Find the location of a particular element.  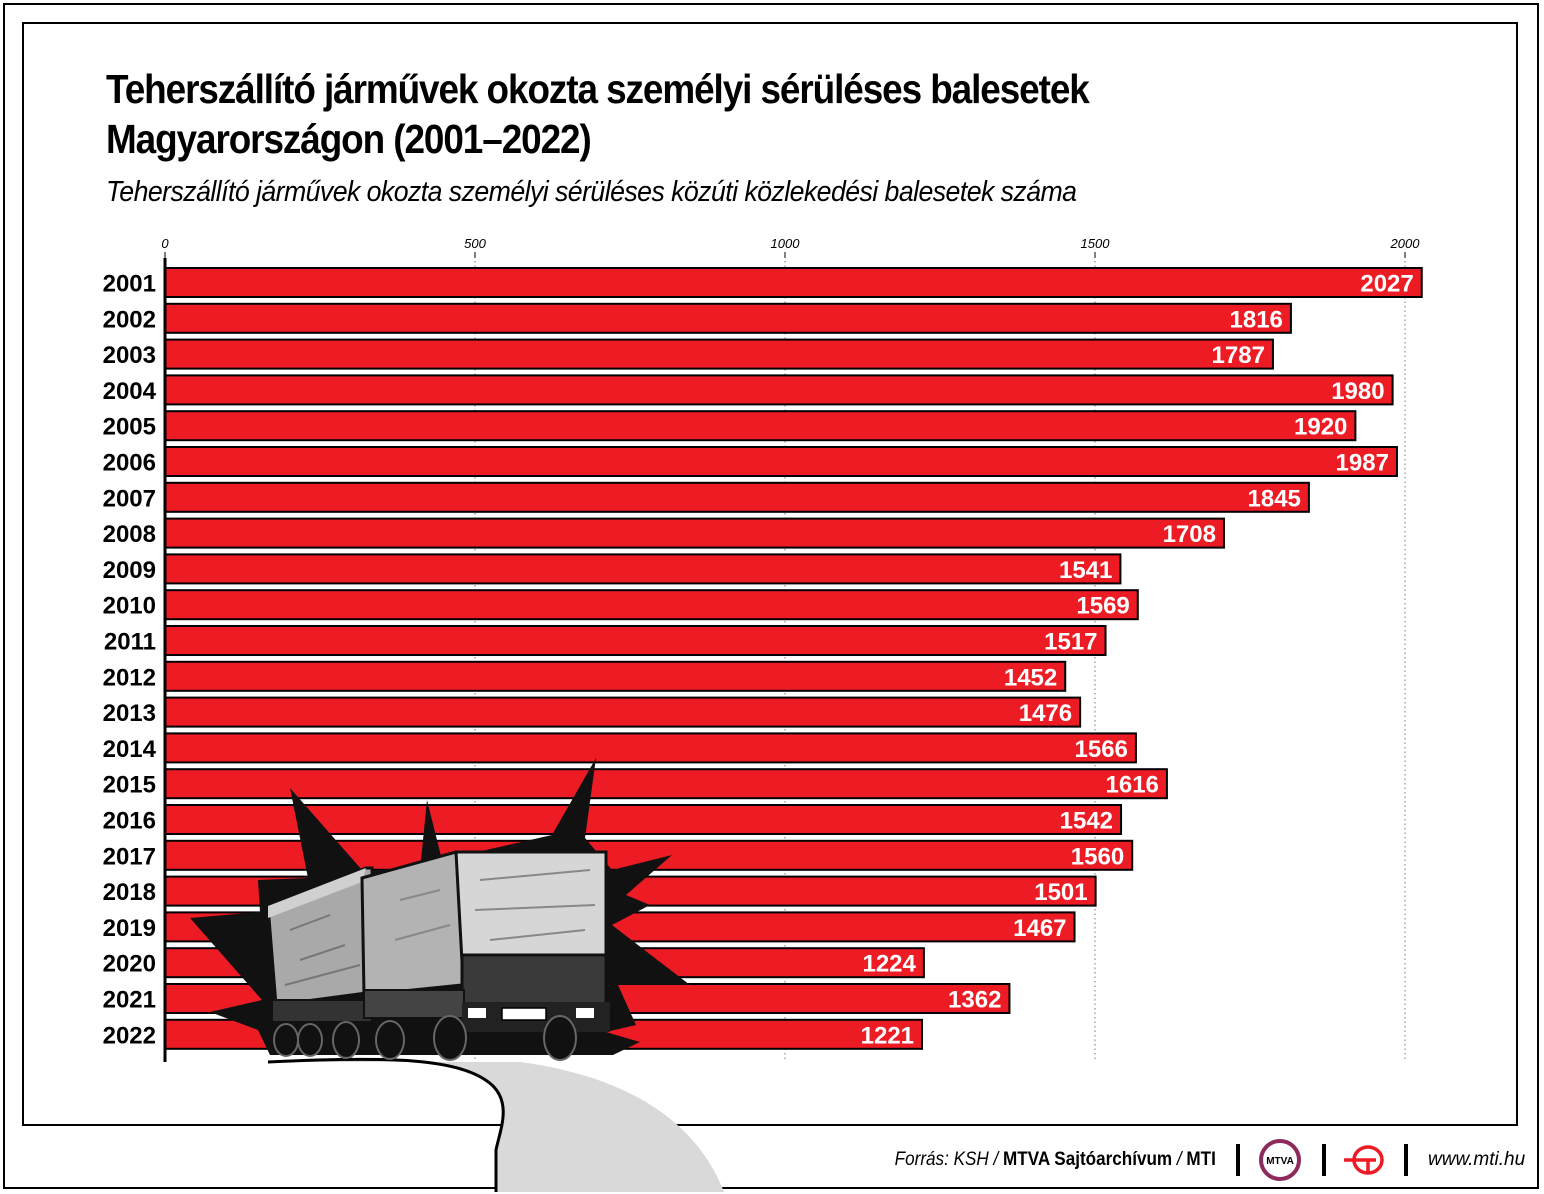

y-category-label: 2020 is located at coordinates (129, 964).